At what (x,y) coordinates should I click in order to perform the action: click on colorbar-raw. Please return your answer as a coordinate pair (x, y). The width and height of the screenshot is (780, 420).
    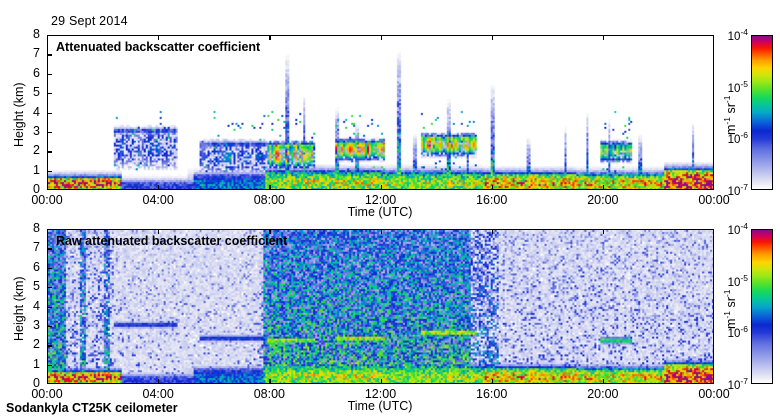
    Looking at the image, I should click on (762, 306).